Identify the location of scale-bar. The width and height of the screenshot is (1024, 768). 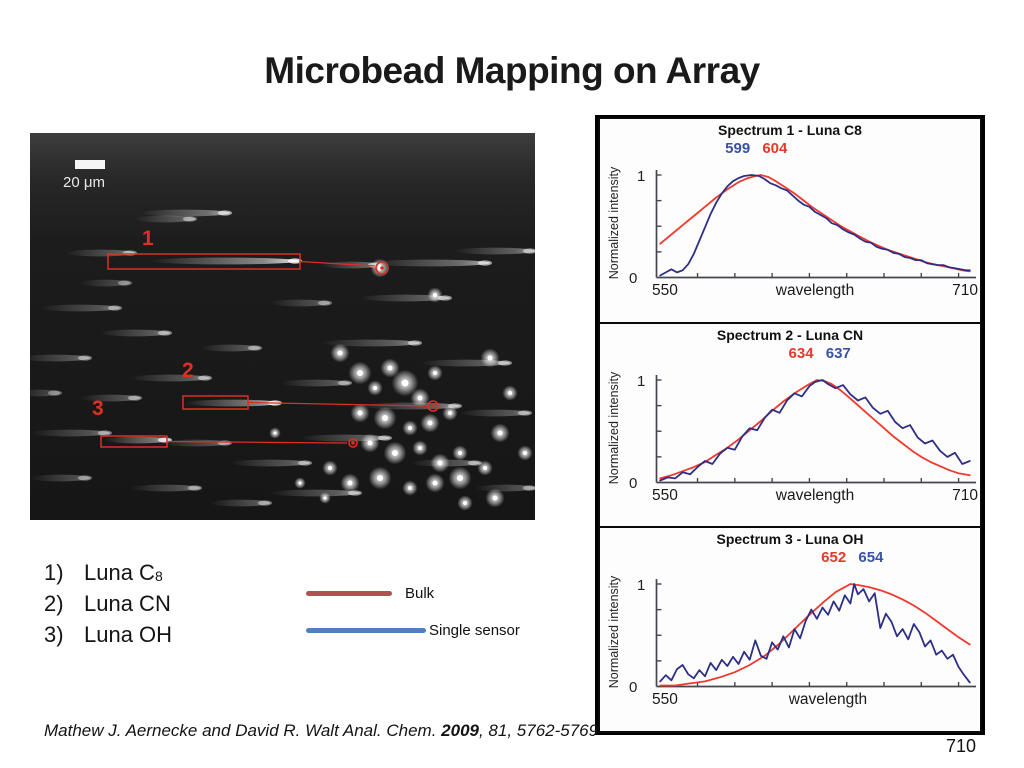
(90, 164).